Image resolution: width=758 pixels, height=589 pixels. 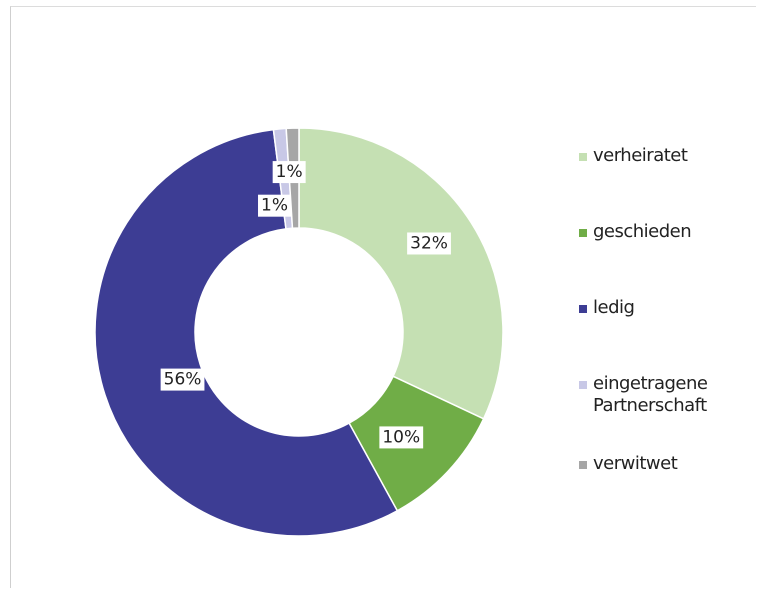 What do you see at coordinates (401, 273) in the screenshot?
I see `slice-verheiratet` at bounding box center [401, 273].